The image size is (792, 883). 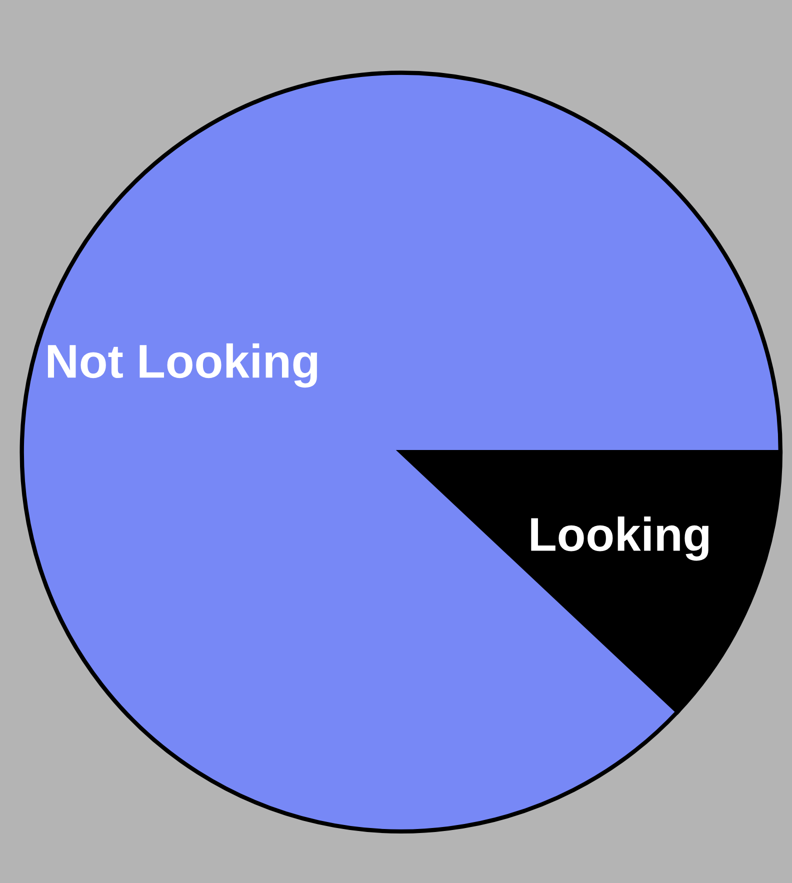 I want to click on slice-label: Not Looking, so click(x=183, y=365).